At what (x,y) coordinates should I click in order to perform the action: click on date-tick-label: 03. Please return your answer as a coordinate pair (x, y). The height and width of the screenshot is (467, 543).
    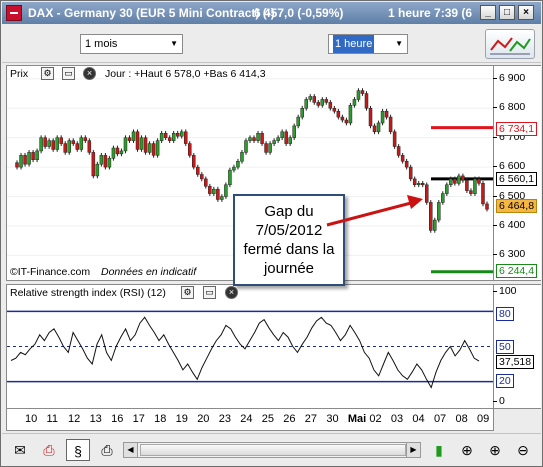
    Looking at the image, I should click on (397, 419).